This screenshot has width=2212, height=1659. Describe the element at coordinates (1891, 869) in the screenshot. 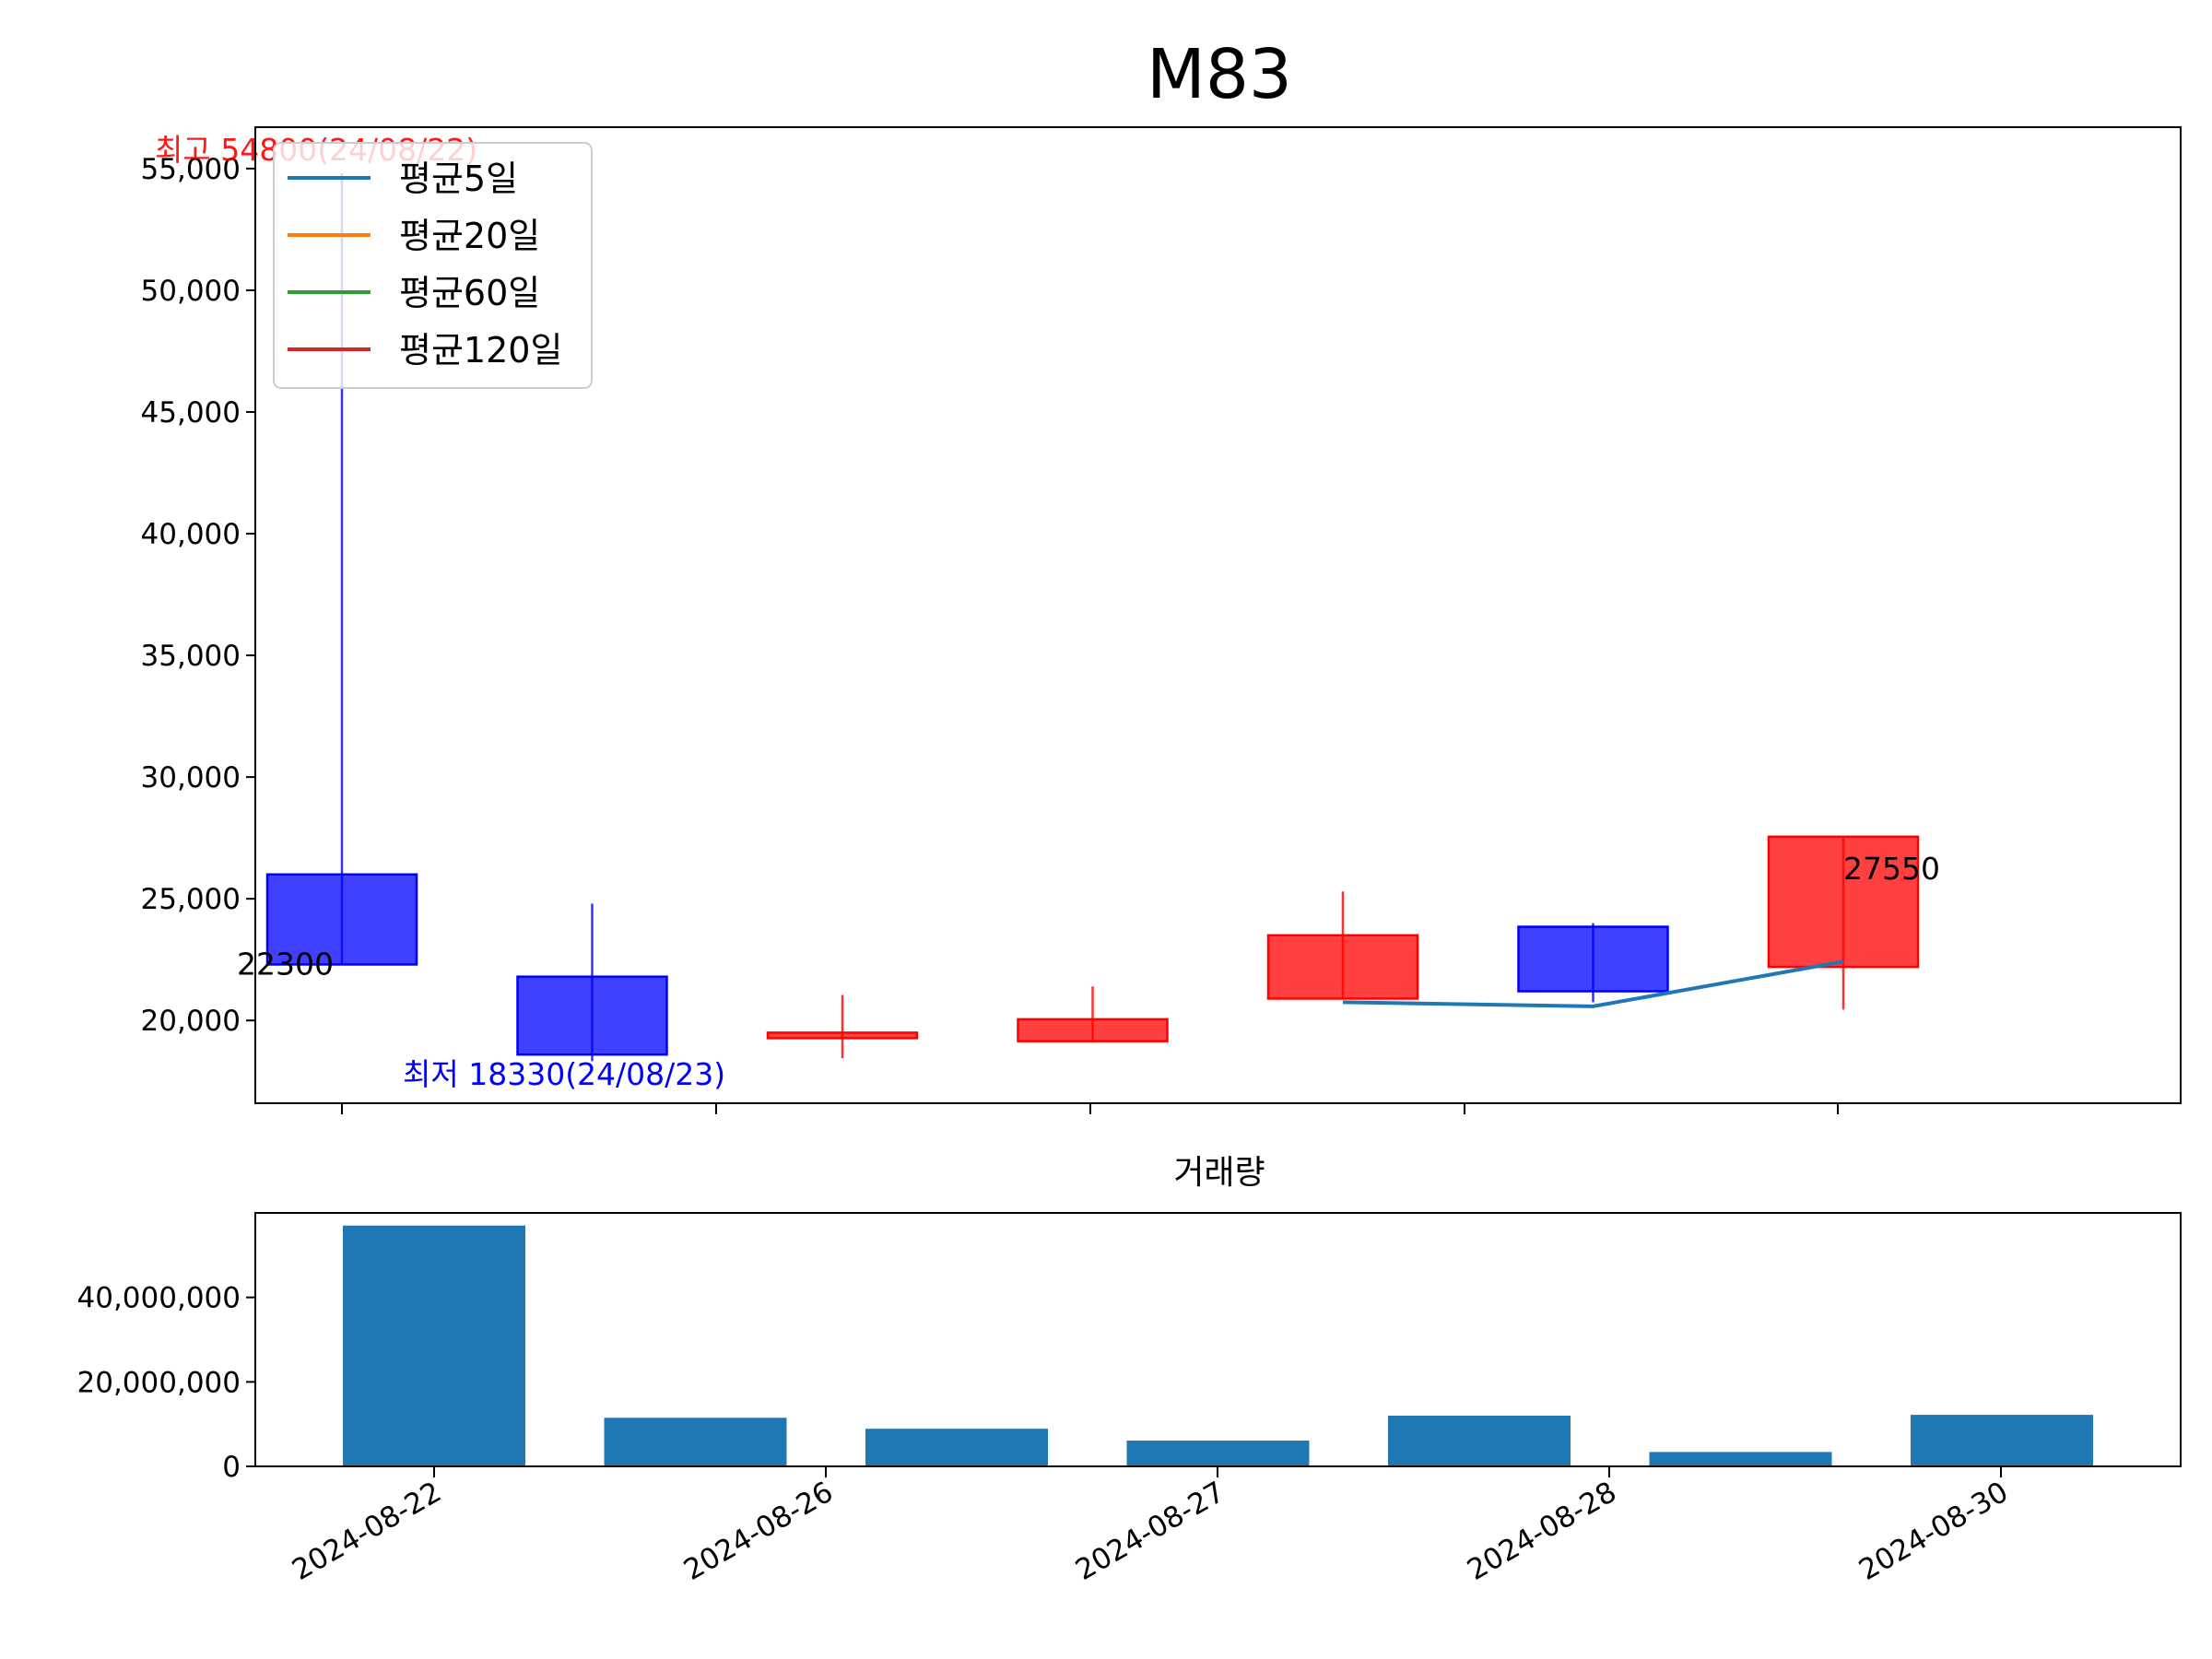

I see `last-close-annotation: 27550` at that location.